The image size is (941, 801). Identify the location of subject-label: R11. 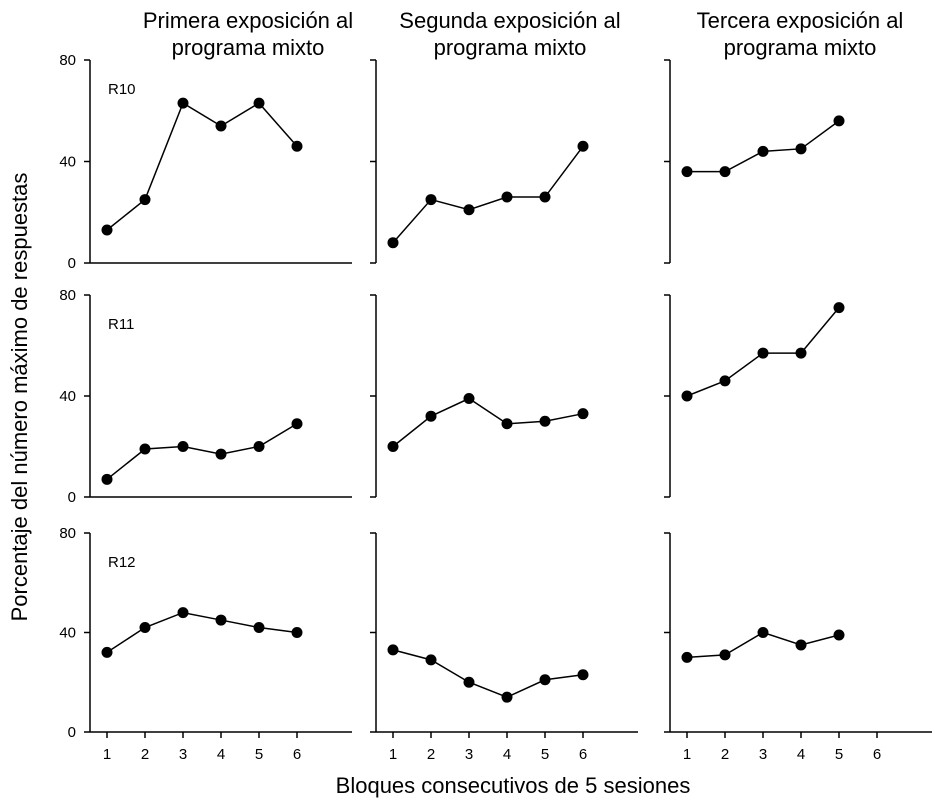
(121, 324).